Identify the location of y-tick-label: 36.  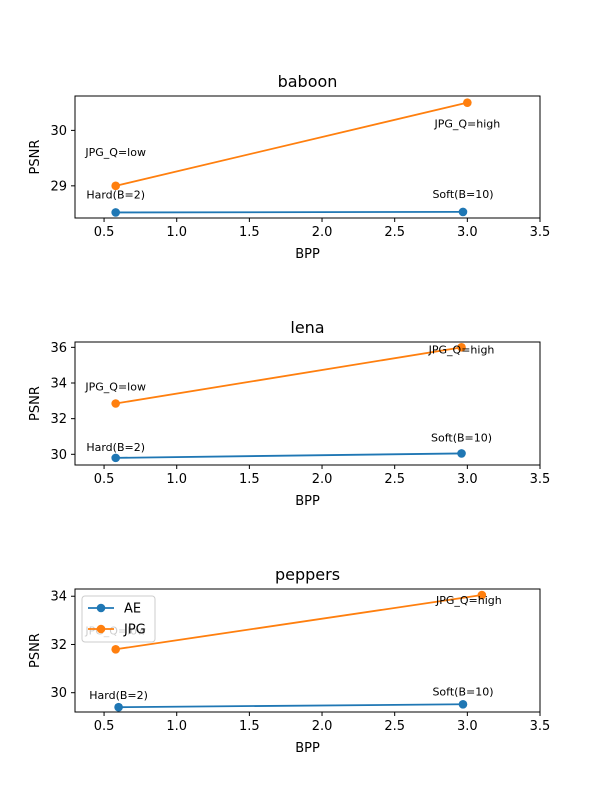
(58, 348).